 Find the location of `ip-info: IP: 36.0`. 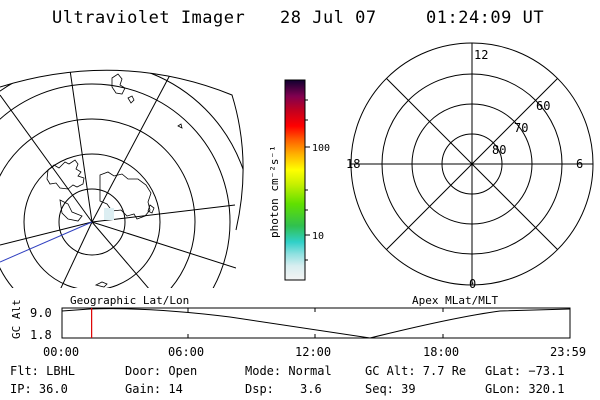

ip-info: IP: 36.0 is located at coordinates (39, 389).